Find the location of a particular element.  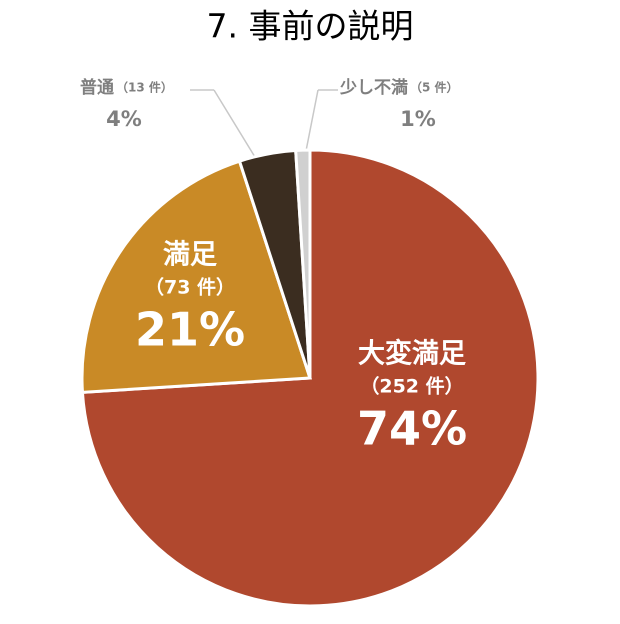

category-label: 満足 is located at coordinates (190, 255).